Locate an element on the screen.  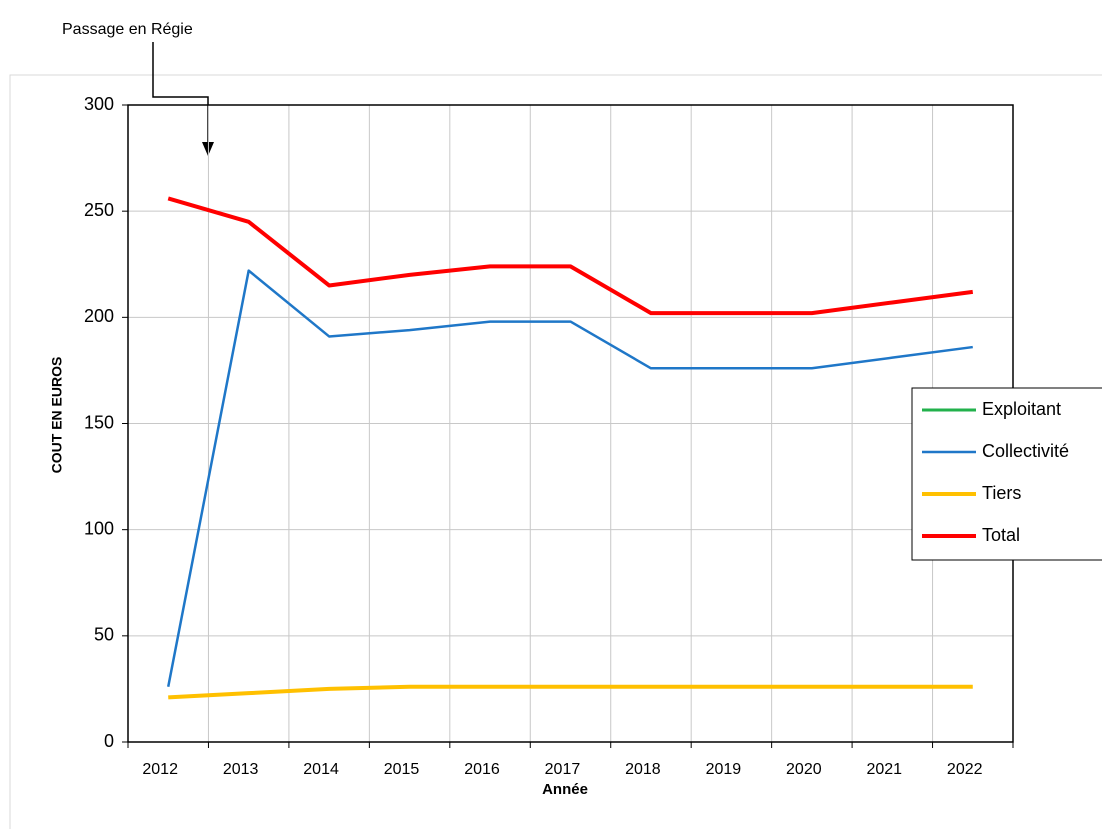
y-tick-label: 300 is located at coordinates (99, 104).